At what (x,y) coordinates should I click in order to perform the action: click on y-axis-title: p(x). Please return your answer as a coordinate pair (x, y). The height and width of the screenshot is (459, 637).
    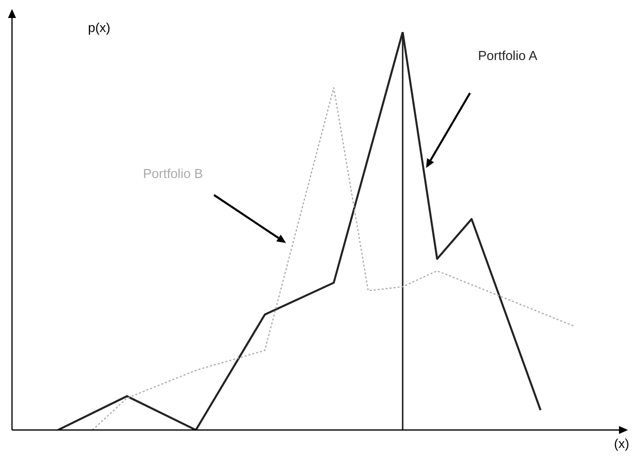
    Looking at the image, I should click on (99, 27).